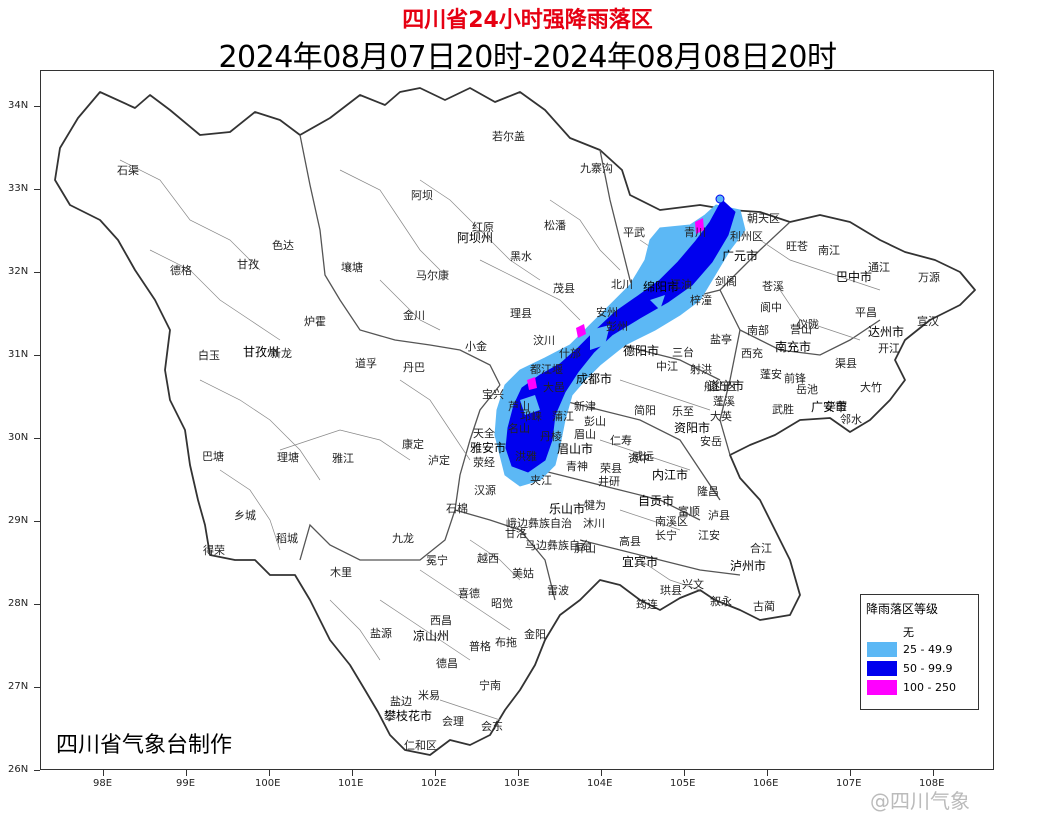  Describe the element at coordinates (595, 421) in the screenshot. I see `place-label: 彭山` at that location.